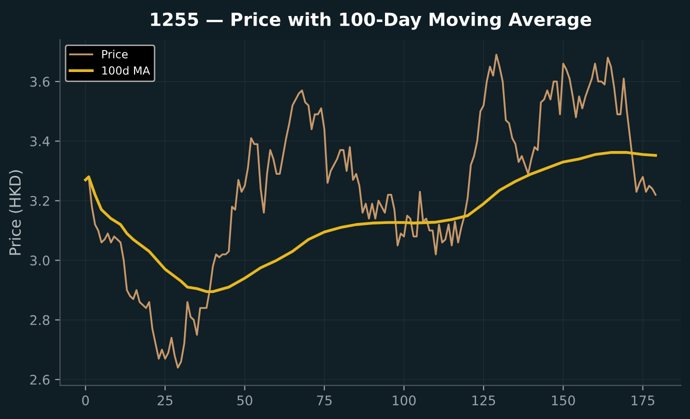  What do you see at coordinates (165, 400) in the screenshot?
I see `x-tick-label: 25` at bounding box center [165, 400].